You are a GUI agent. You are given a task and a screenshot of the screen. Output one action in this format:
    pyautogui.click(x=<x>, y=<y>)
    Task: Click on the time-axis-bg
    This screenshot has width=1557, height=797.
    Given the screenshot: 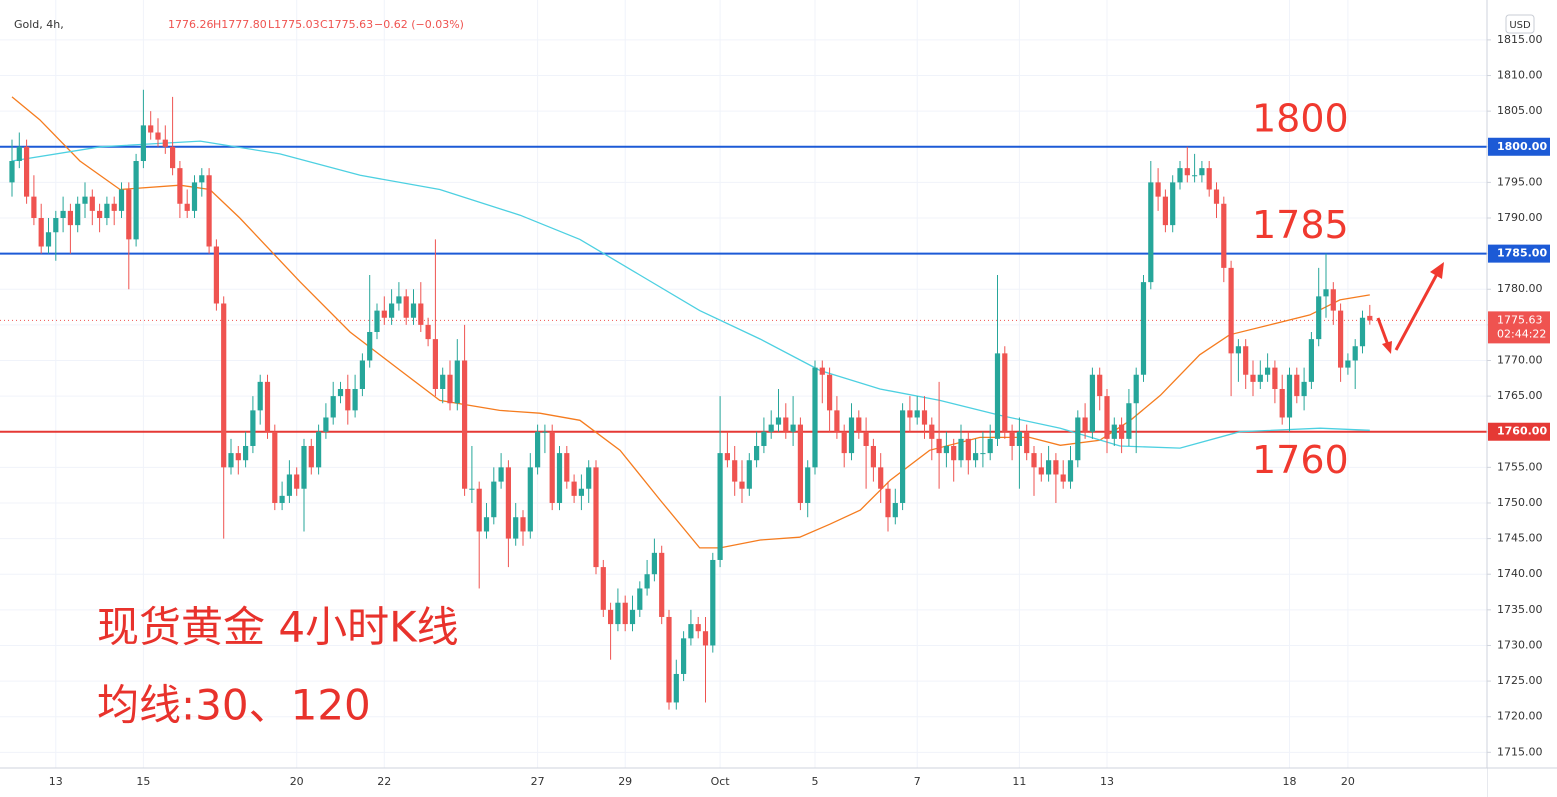 What is the action you would take?
    pyautogui.click(x=743, y=782)
    